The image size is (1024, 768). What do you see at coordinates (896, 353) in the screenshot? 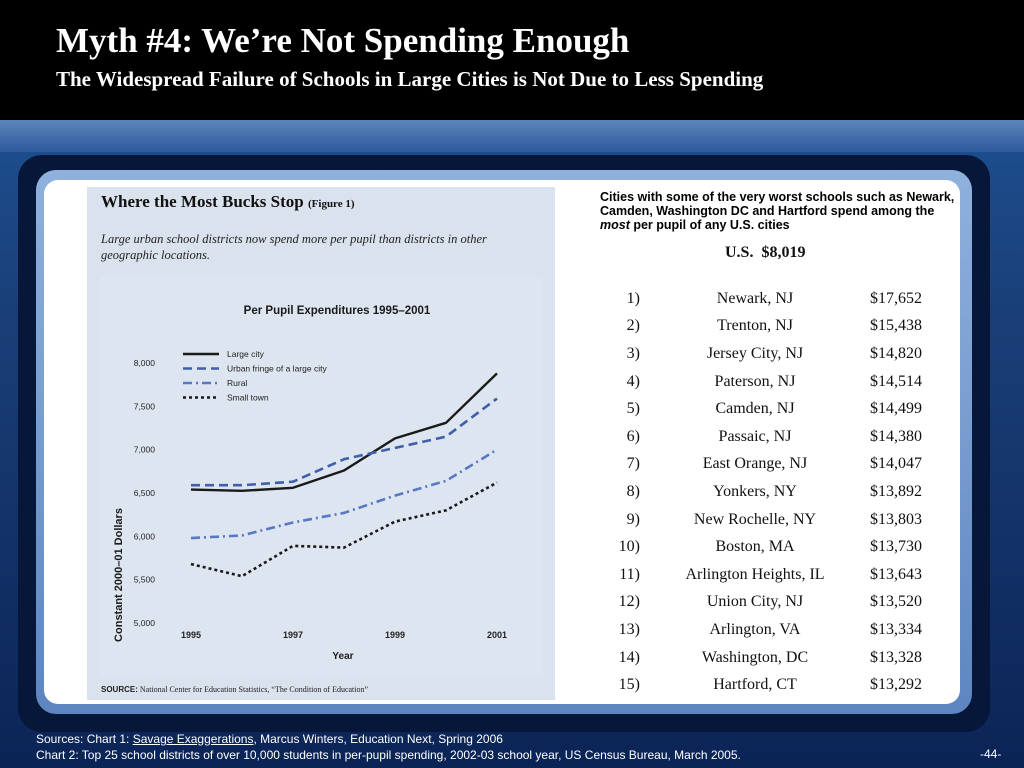
I see `city-amount: $14,820` at bounding box center [896, 353].